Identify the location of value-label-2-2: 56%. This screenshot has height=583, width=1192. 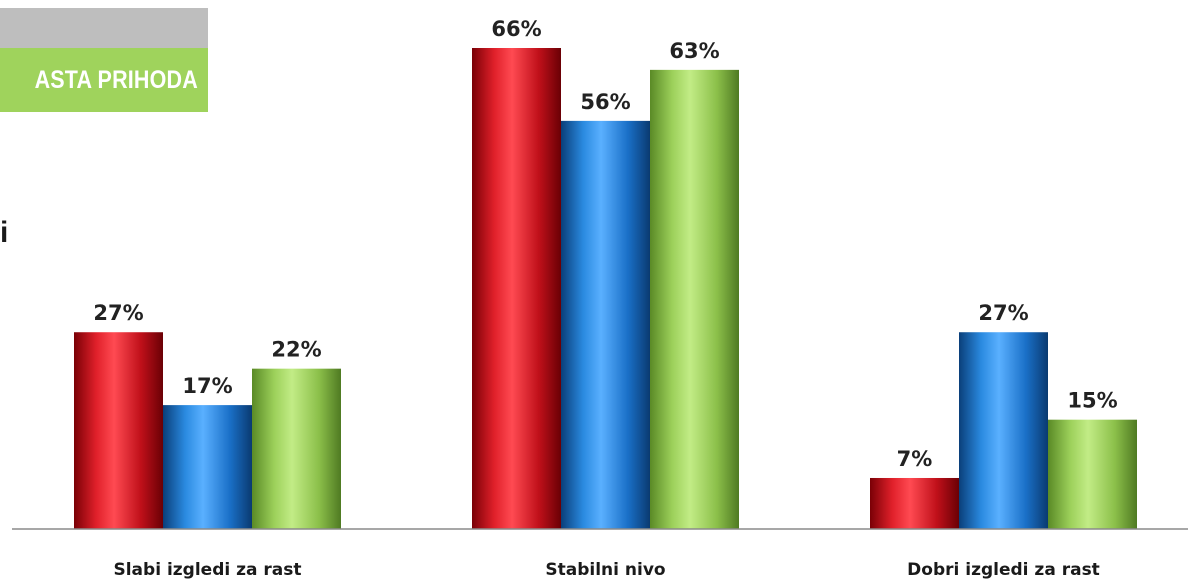
(605, 102).